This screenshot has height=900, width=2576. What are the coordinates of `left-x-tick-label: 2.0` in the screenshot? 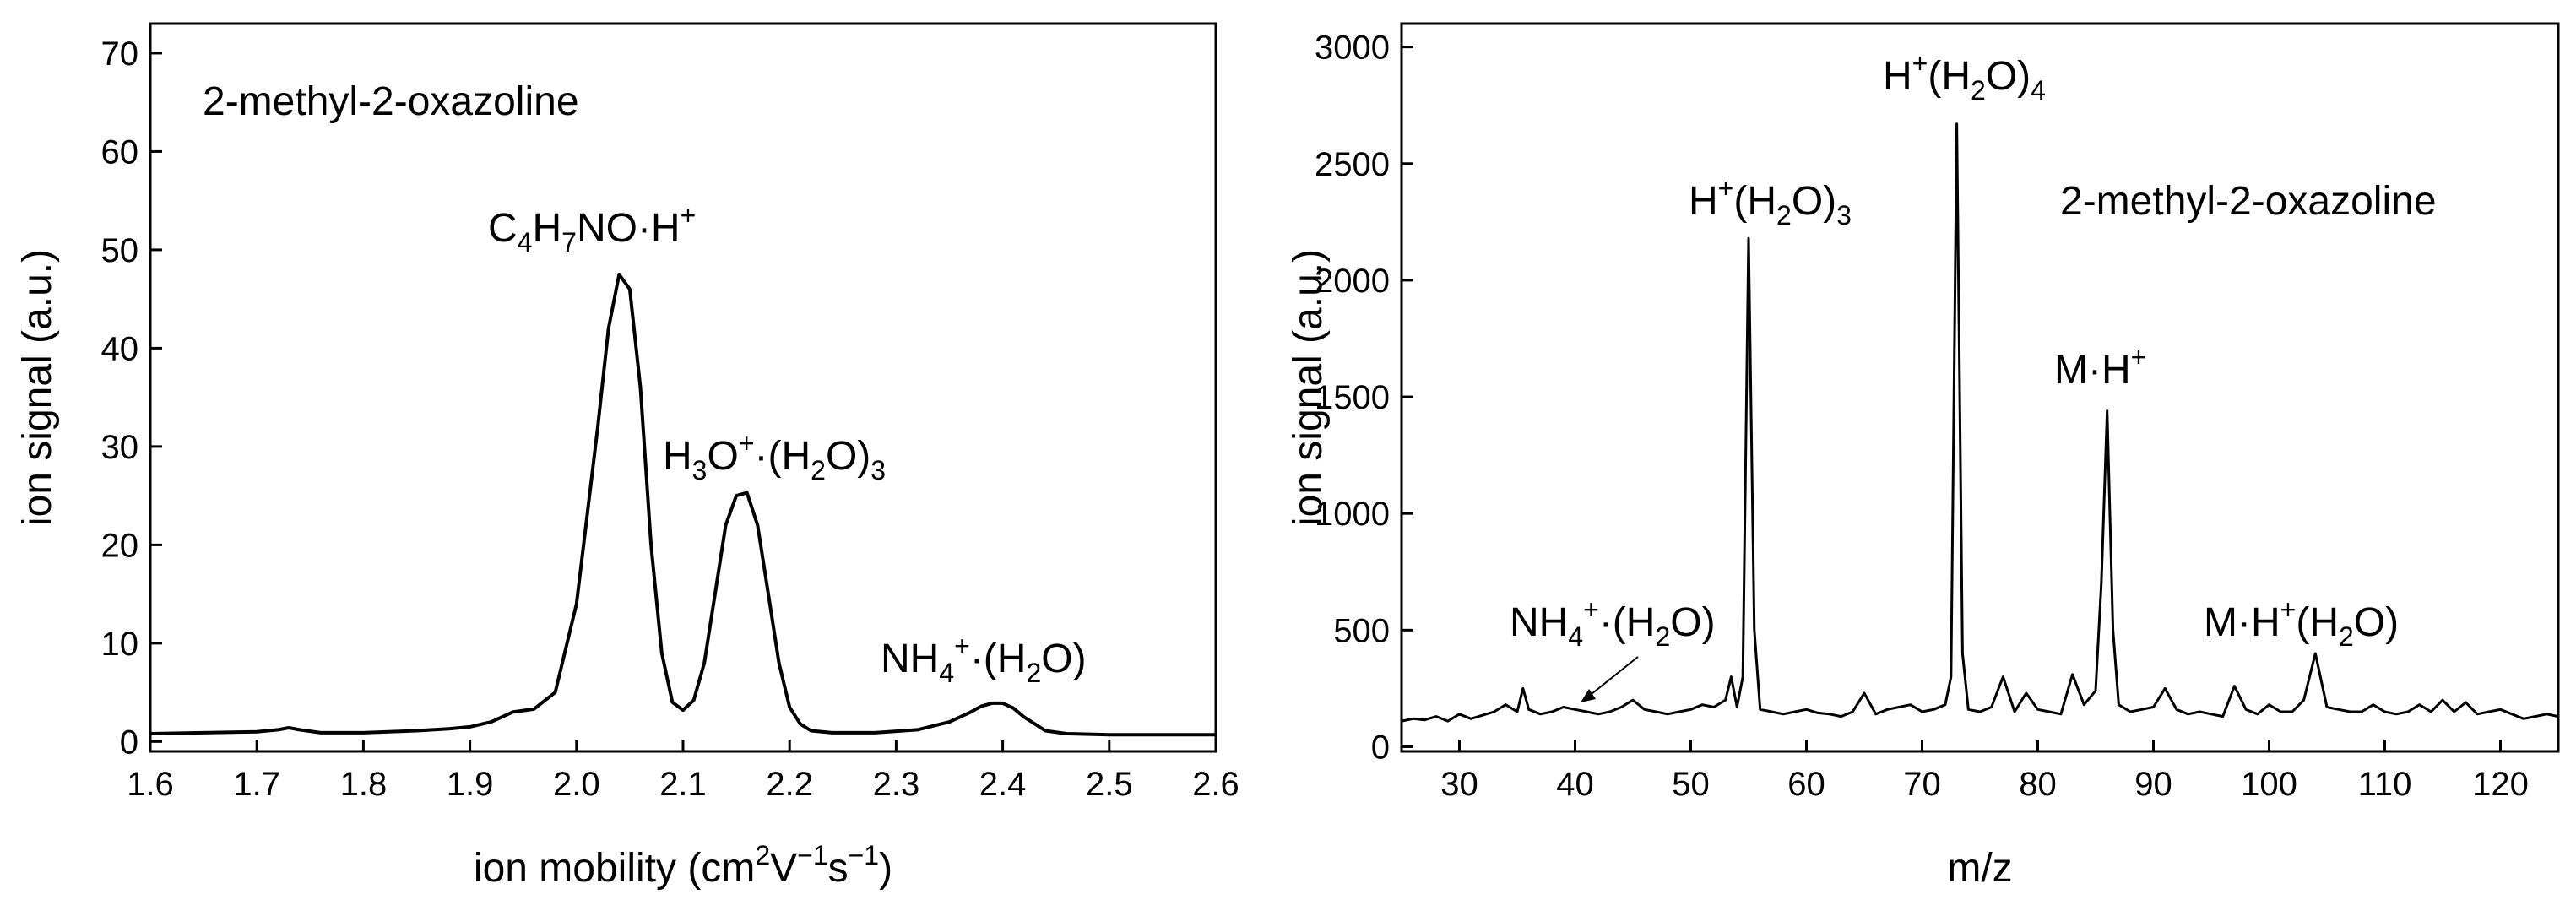 It's located at (577, 784).